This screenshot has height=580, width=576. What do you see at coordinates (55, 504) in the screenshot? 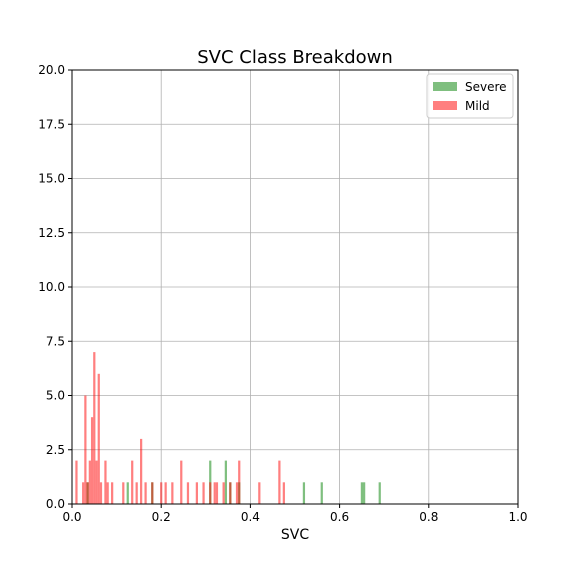
I see `y-tick-label: 0.0` at bounding box center [55, 504].